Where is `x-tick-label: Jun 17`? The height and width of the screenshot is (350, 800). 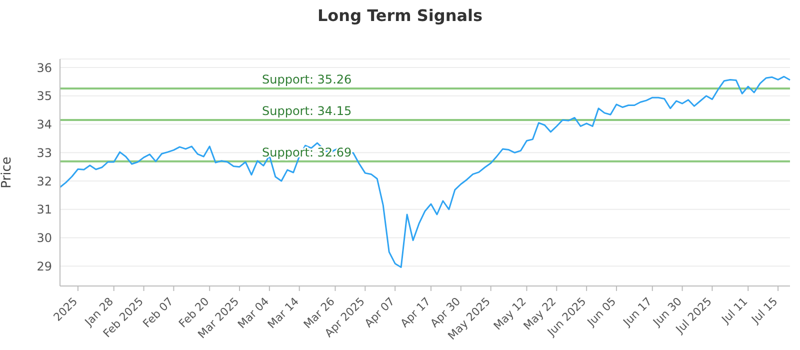
x-tick-label: Jun 17 is located at coordinates (637, 312).